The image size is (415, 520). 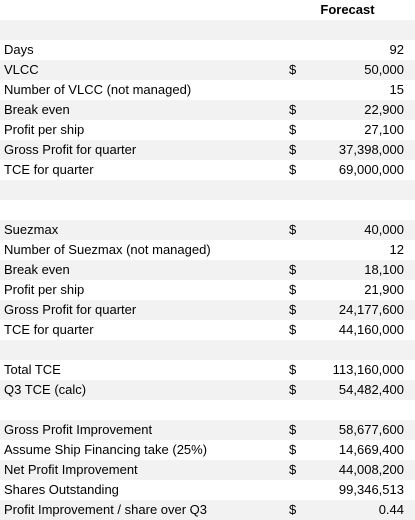 I want to click on row-value: 44,160,000, so click(x=371, y=329).